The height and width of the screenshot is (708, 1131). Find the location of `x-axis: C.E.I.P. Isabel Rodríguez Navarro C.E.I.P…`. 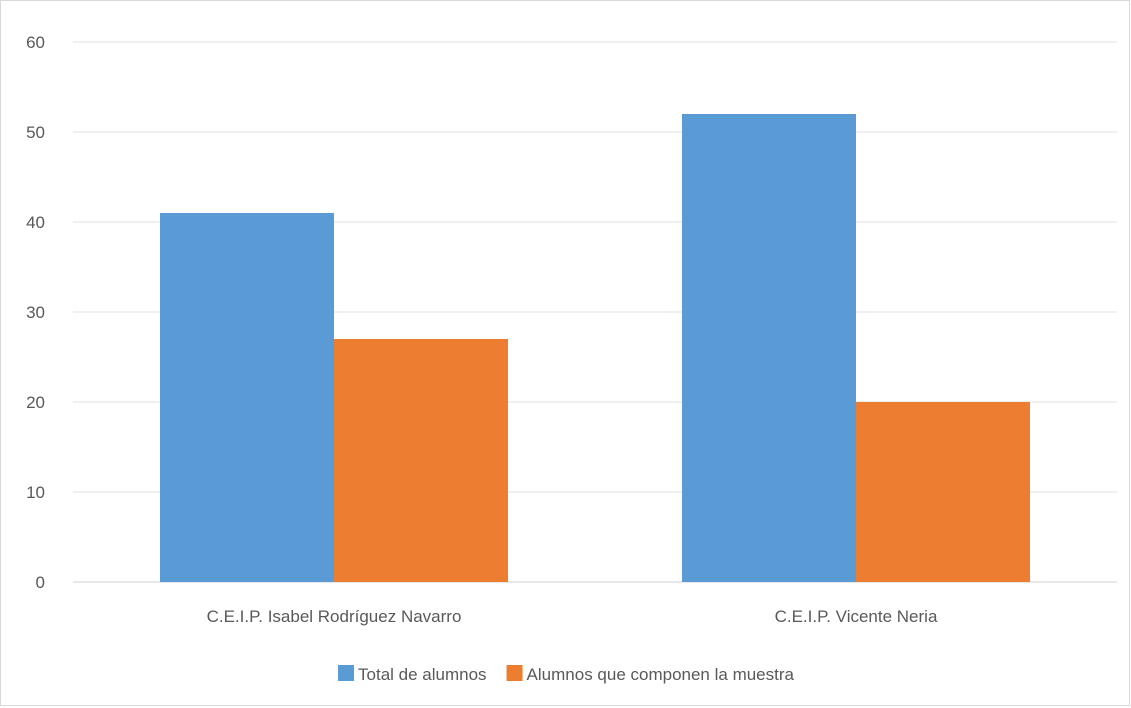

x-axis: C.E.I.P. Isabel Rodríguez Navarro C.E.I.P… is located at coordinates (572, 616).